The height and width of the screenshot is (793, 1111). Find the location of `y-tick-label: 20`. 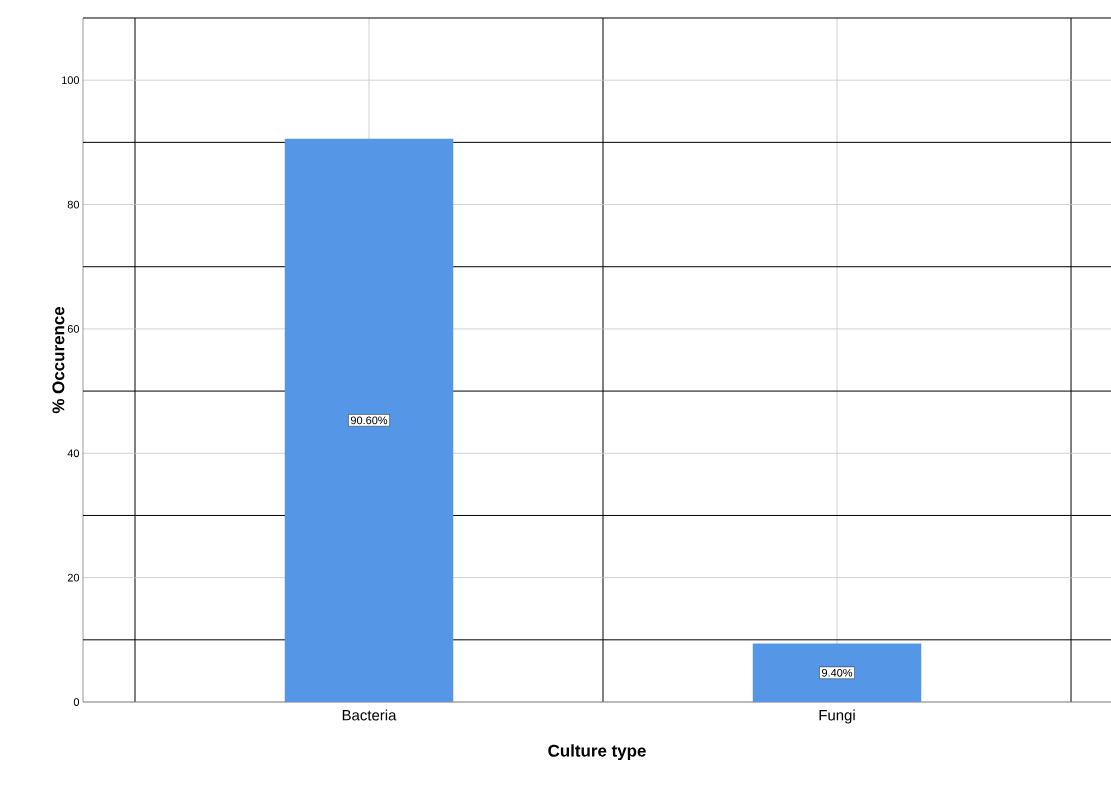

y-tick-label: 20 is located at coordinates (73, 577).